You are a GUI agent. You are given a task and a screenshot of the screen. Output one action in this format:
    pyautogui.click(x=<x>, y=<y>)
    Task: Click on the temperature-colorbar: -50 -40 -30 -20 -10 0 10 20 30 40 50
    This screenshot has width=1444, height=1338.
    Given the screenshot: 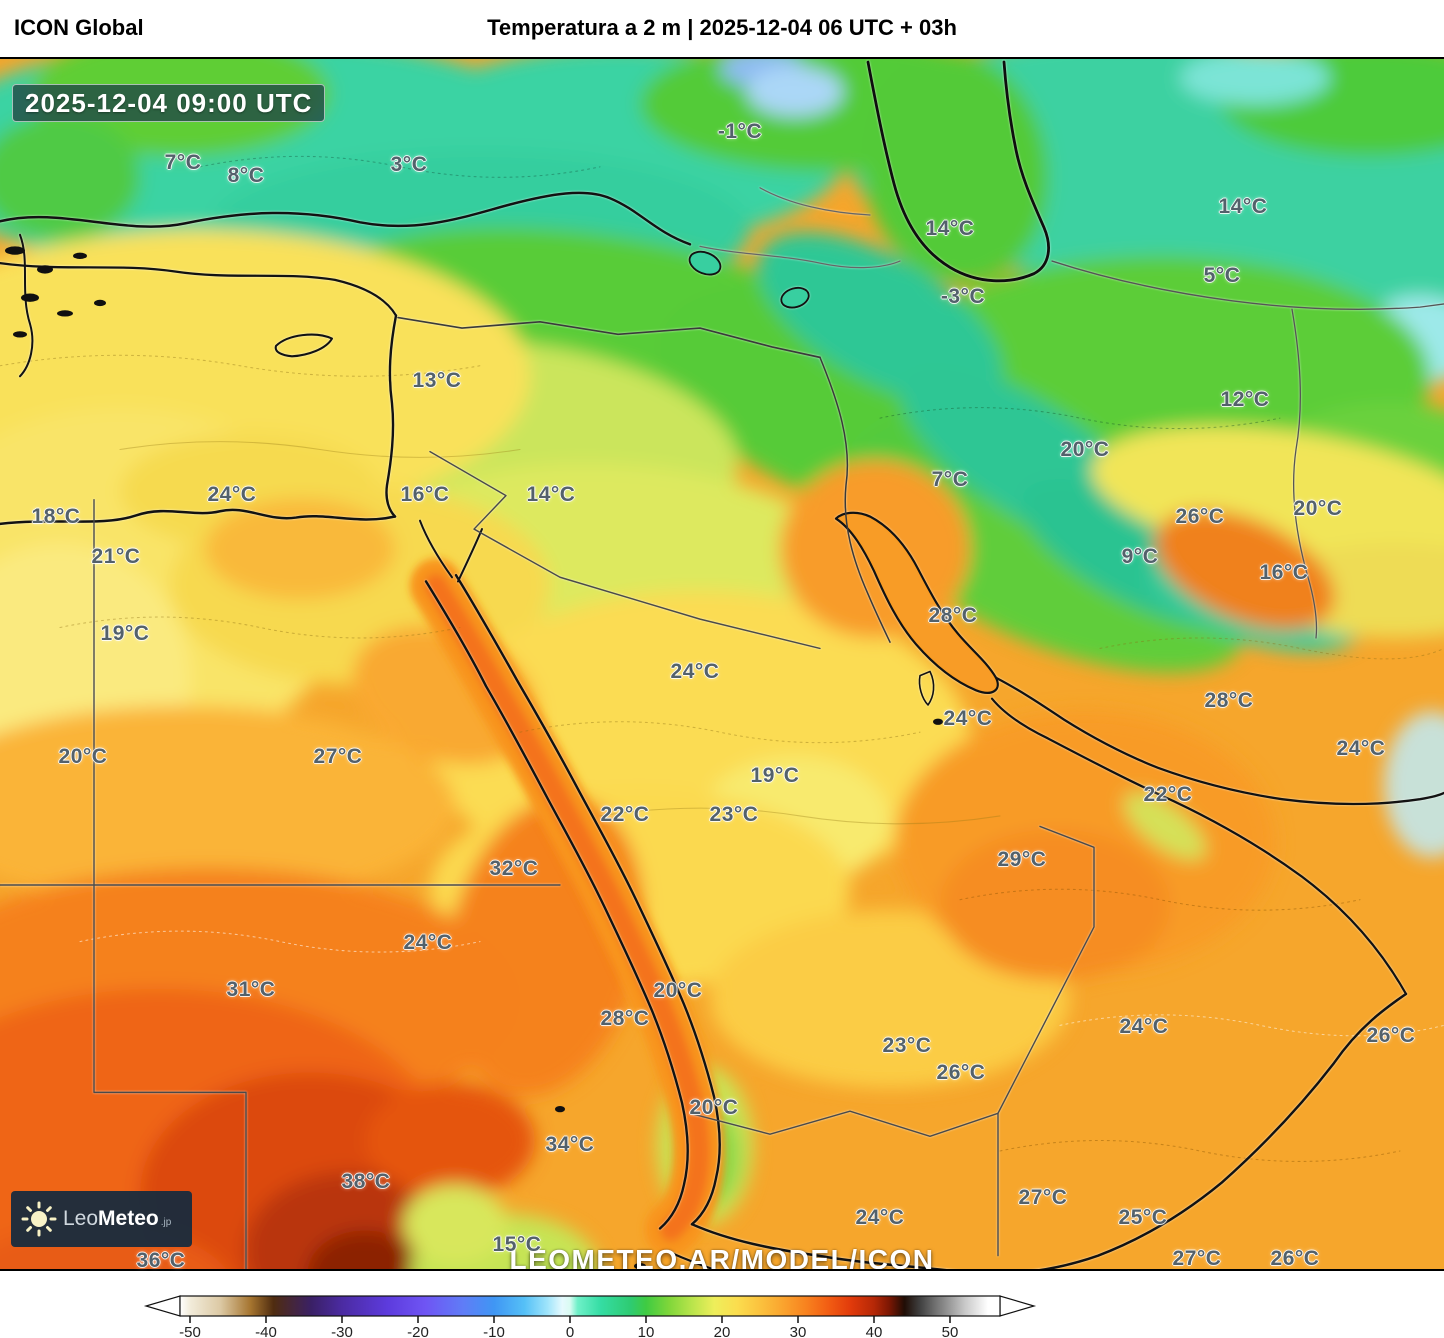 What is the action you would take?
    pyautogui.click(x=590, y=1316)
    